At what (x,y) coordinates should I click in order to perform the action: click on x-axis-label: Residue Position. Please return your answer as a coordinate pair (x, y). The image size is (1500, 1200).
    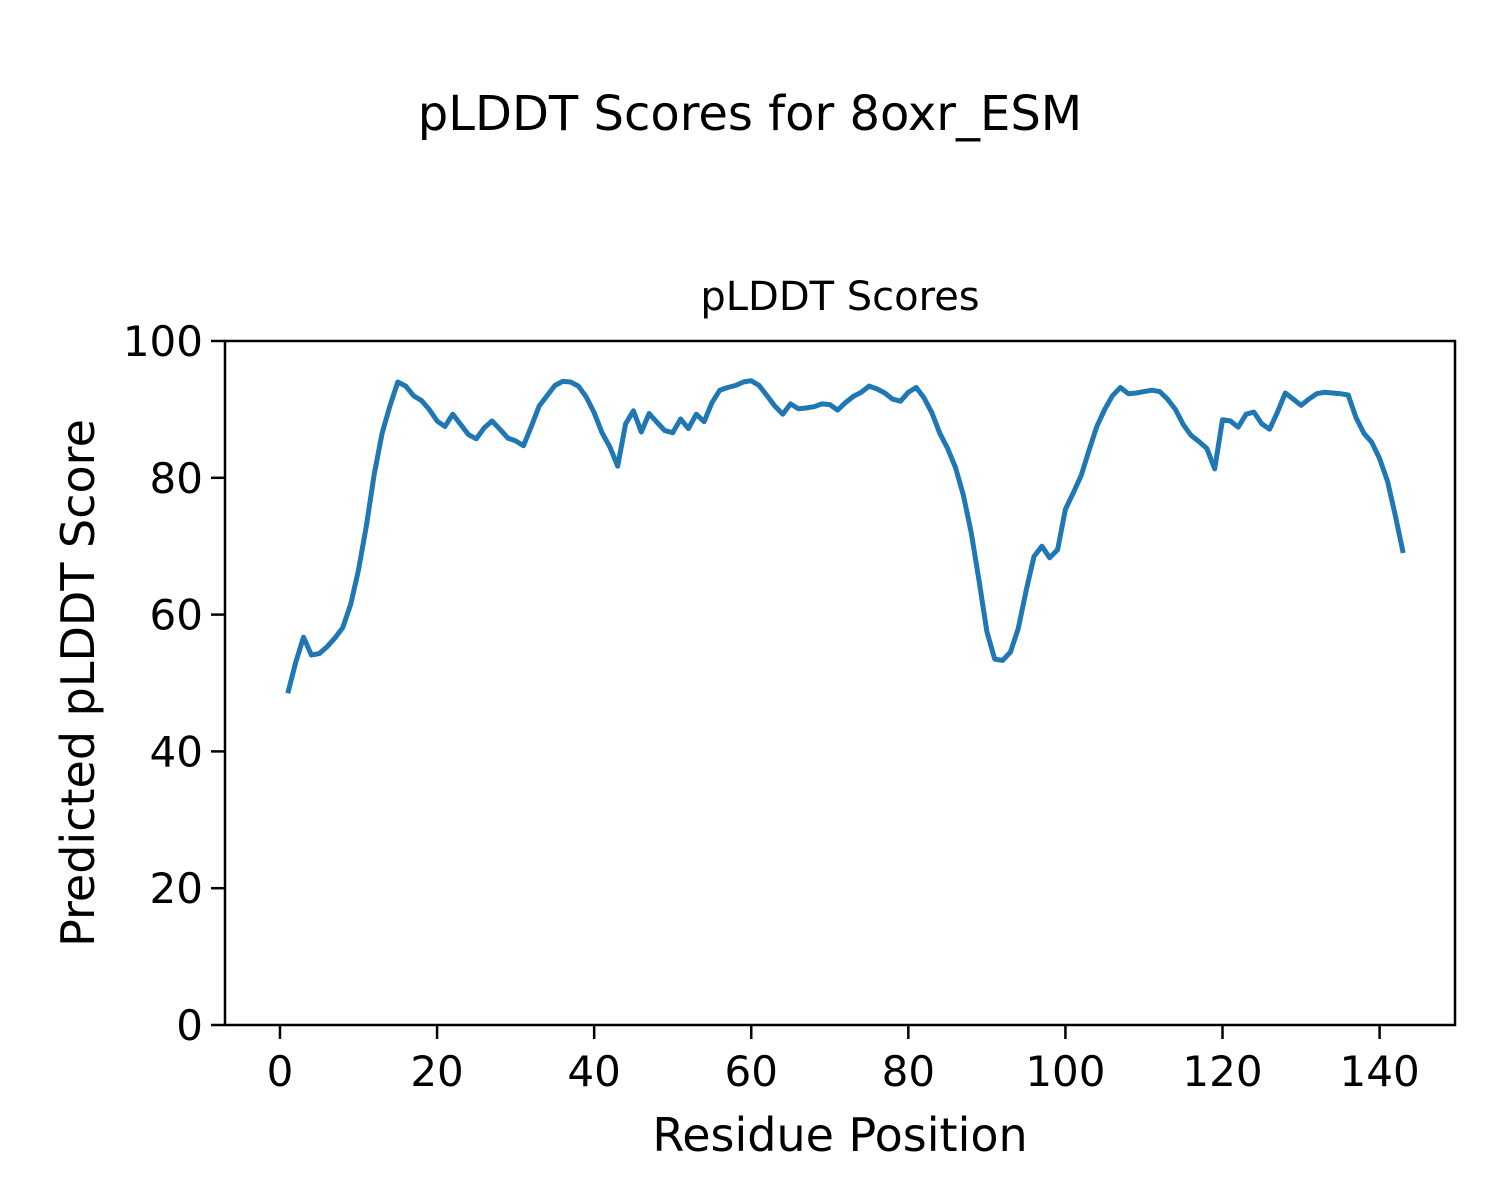
    Looking at the image, I should click on (840, 1135).